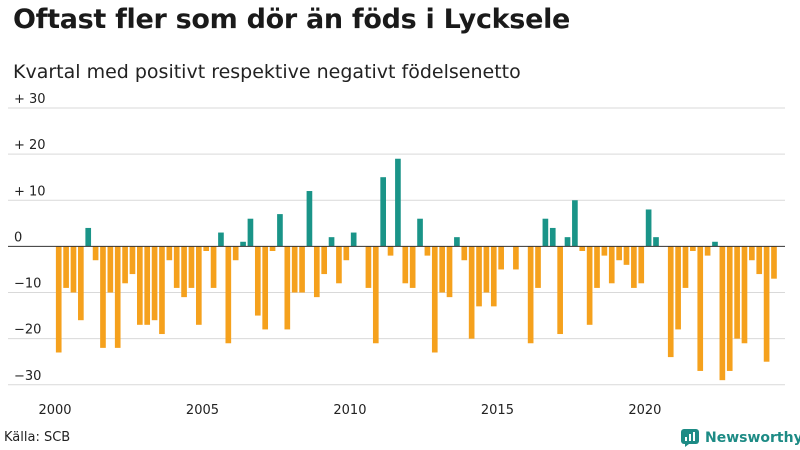 This screenshot has height=450, width=800. What do you see at coordinates (37, 437) in the screenshot?
I see `source-note: Källa: SCB` at bounding box center [37, 437].